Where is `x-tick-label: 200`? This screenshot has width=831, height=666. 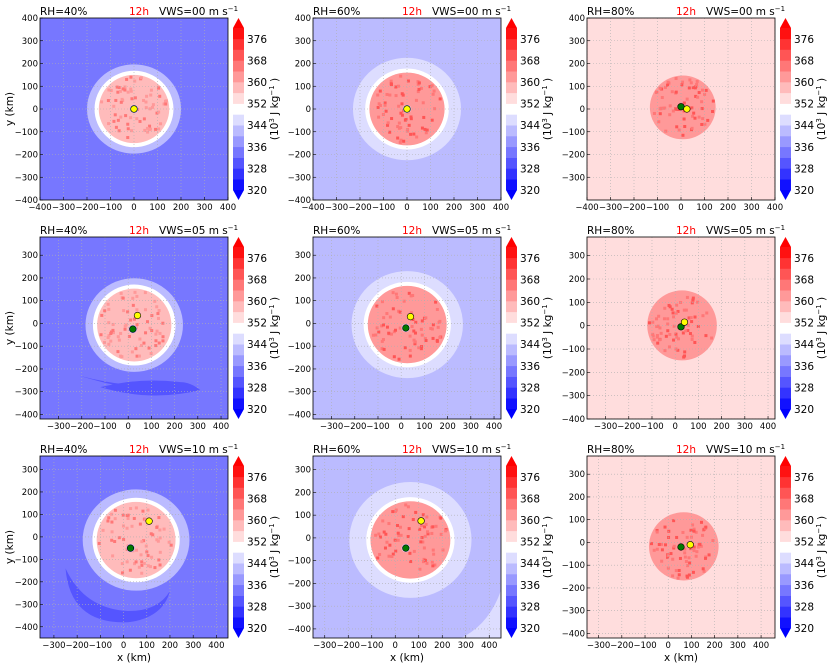
x-tick-label: 200 is located at coordinates (181, 208).